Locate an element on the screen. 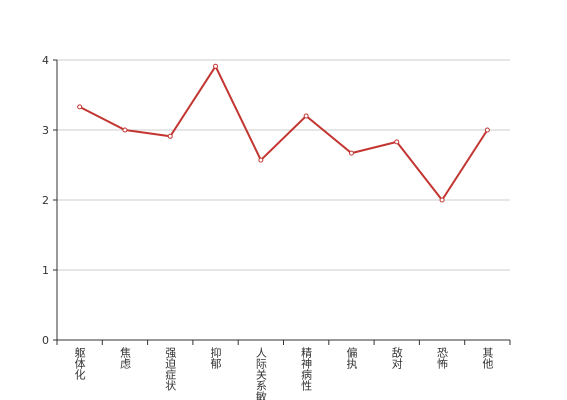 This screenshot has width=567, height=400. x-tick-label: 抑郁 is located at coordinates (215, 357).